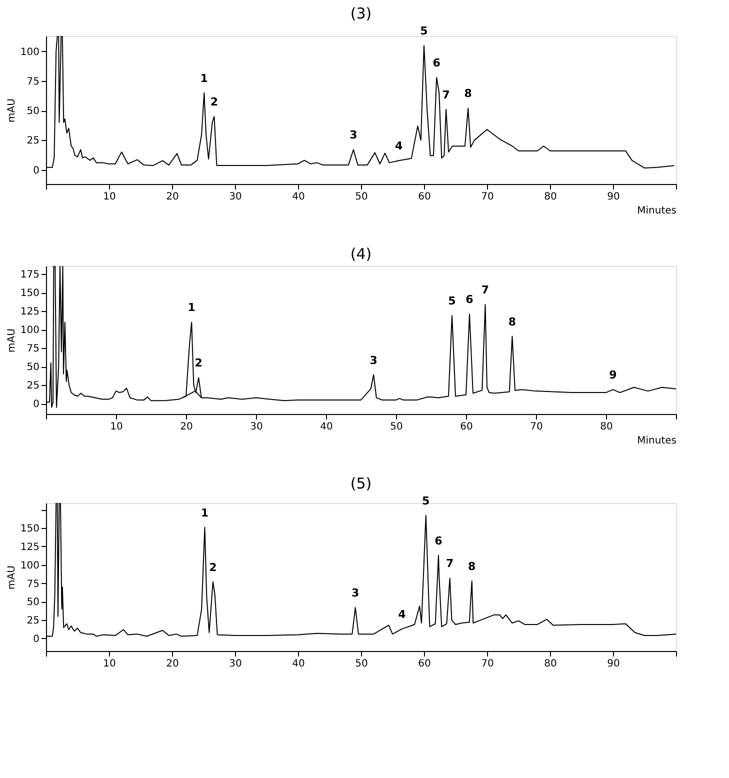  What do you see at coordinates (361, 483) in the screenshot?
I see `chart-title: (5)` at bounding box center [361, 483].